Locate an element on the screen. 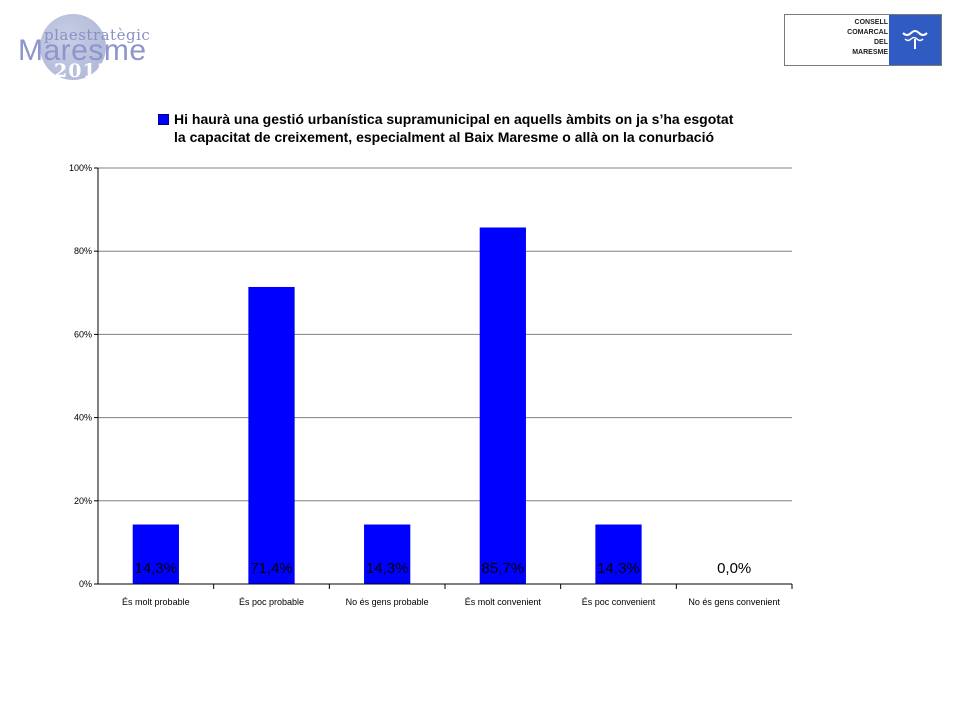 The image size is (960, 720). y-tick-label: 0% is located at coordinates (85, 584).